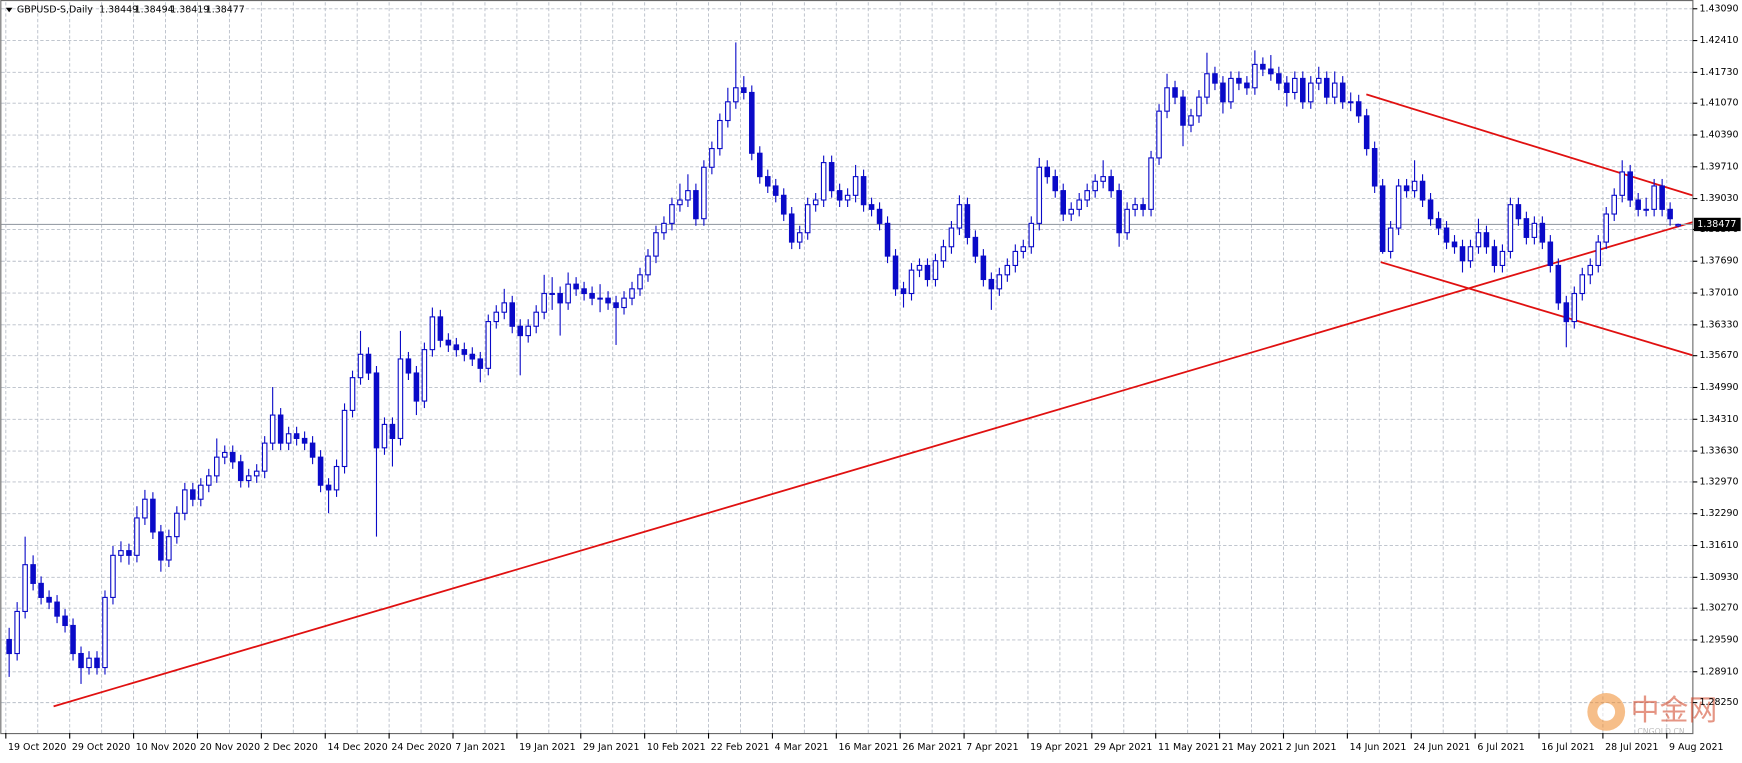 The height and width of the screenshot is (763, 1742). What do you see at coordinates (547, 747) in the screenshot?
I see `x-tick-label: 19 Jan 2021` at bounding box center [547, 747].